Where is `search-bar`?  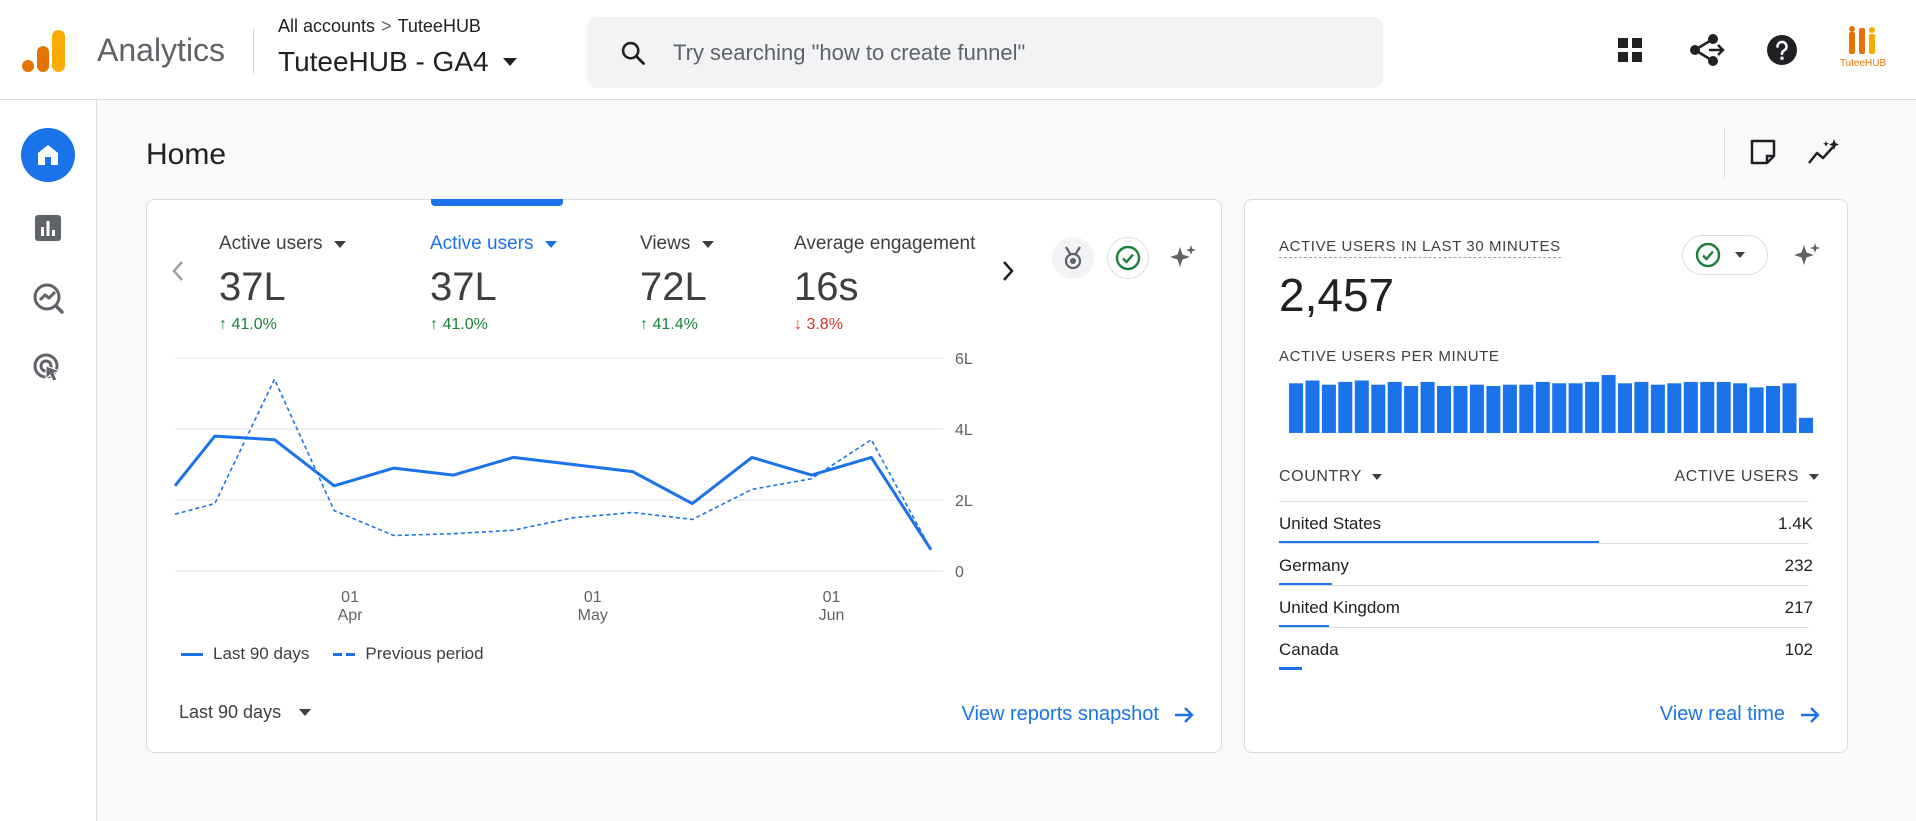
search-bar is located at coordinates (985, 52).